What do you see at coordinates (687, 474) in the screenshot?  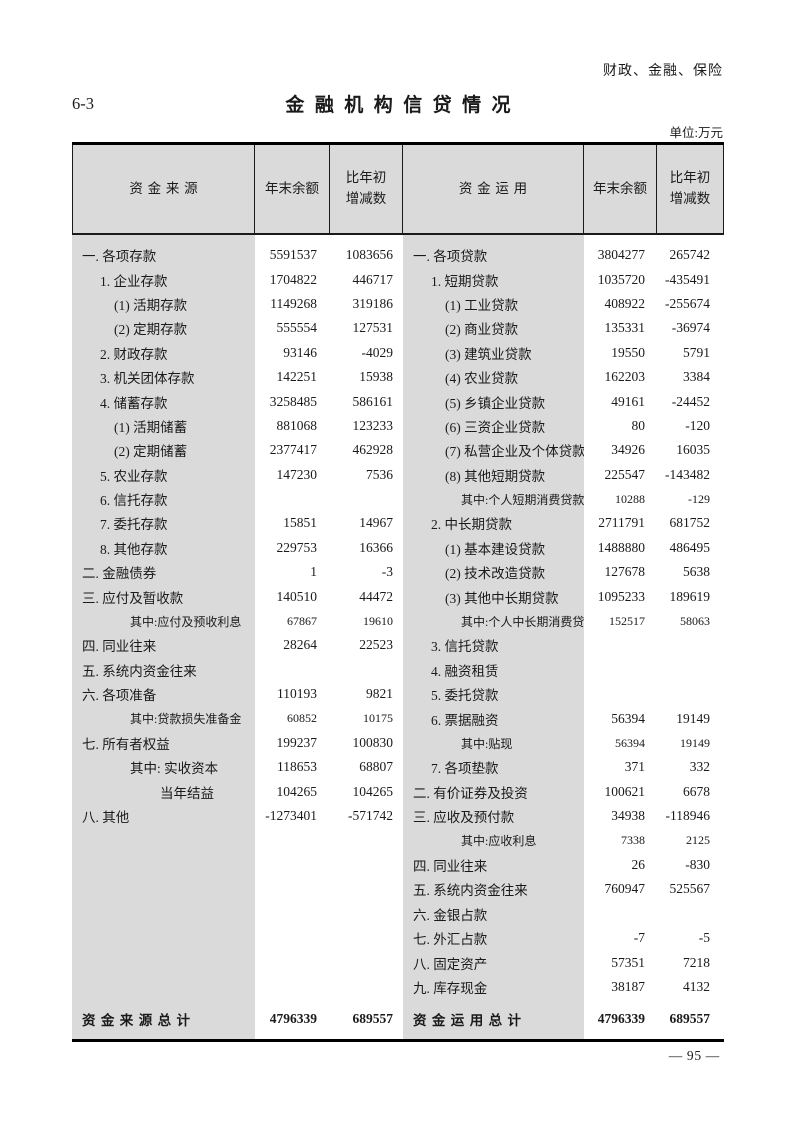 I see `row-change-from-year-start: -143482` at bounding box center [687, 474].